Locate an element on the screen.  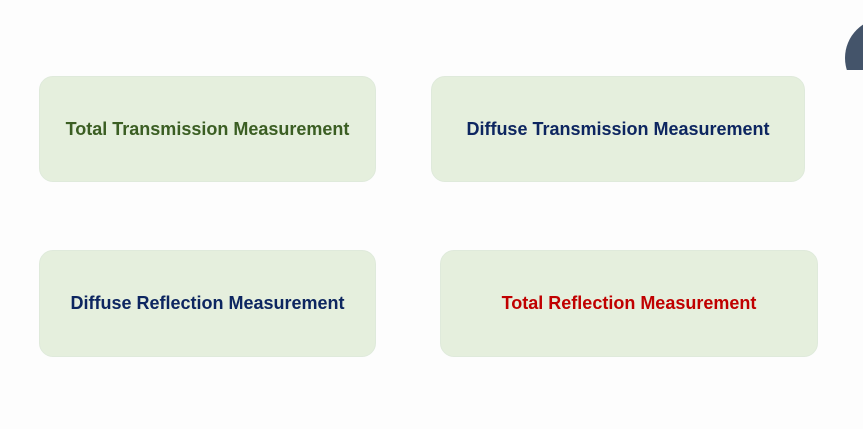
total-transmission-label: Total Transmission Measurement is located at coordinates (207, 128).